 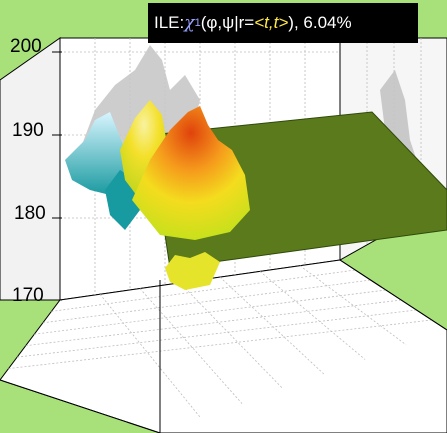 What do you see at coordinates (191, 173) in the screenshot?
I see `peak-main` at bounding box center [191, 173].